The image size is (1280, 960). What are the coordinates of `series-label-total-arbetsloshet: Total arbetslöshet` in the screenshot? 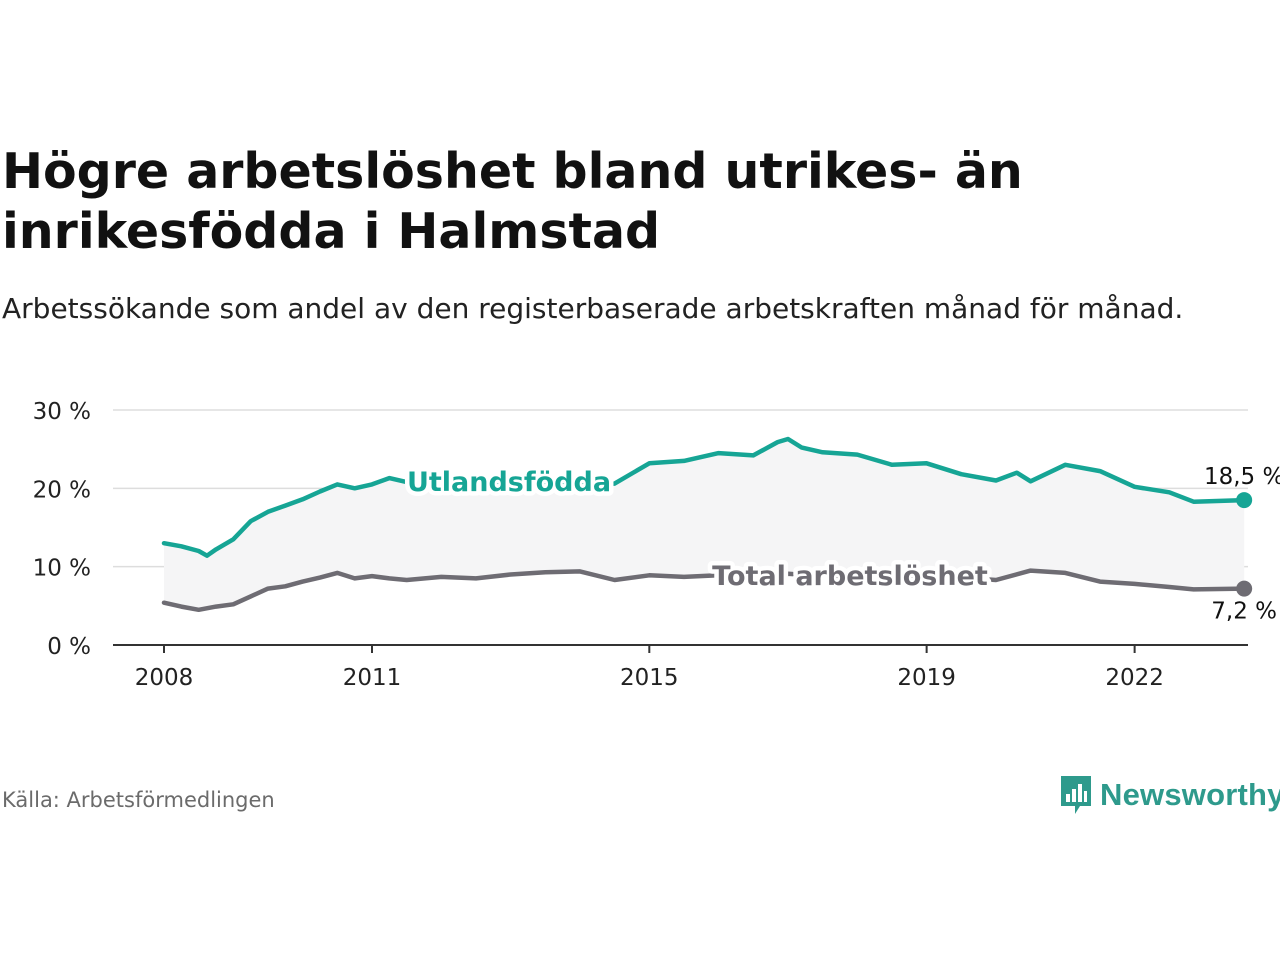 It's located at (850, 576).